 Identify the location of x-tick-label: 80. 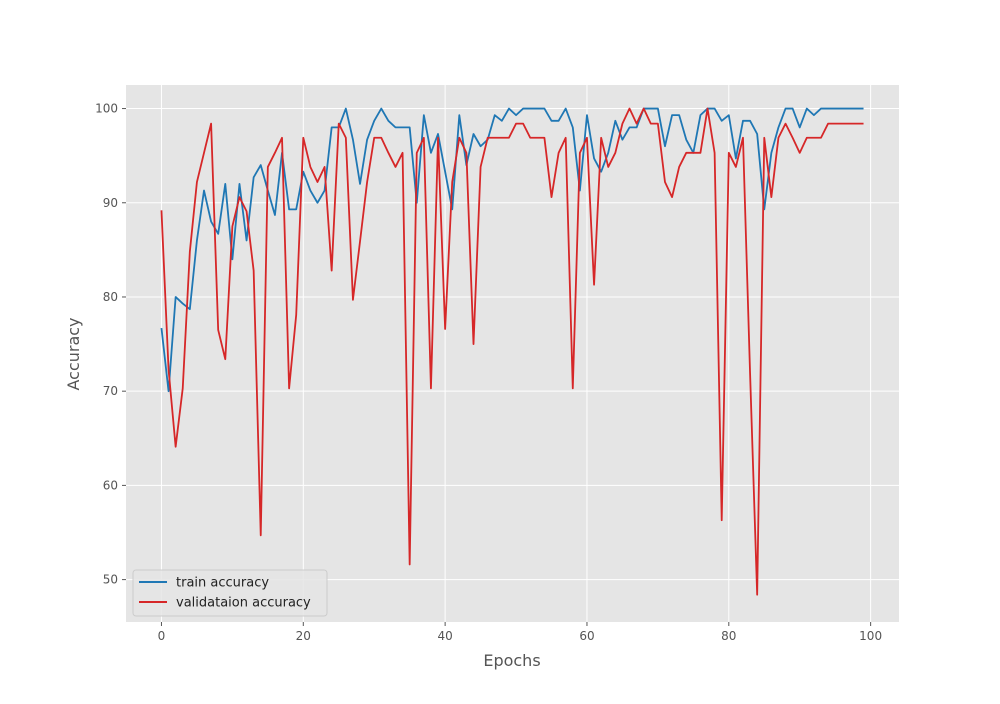
(728, 636).